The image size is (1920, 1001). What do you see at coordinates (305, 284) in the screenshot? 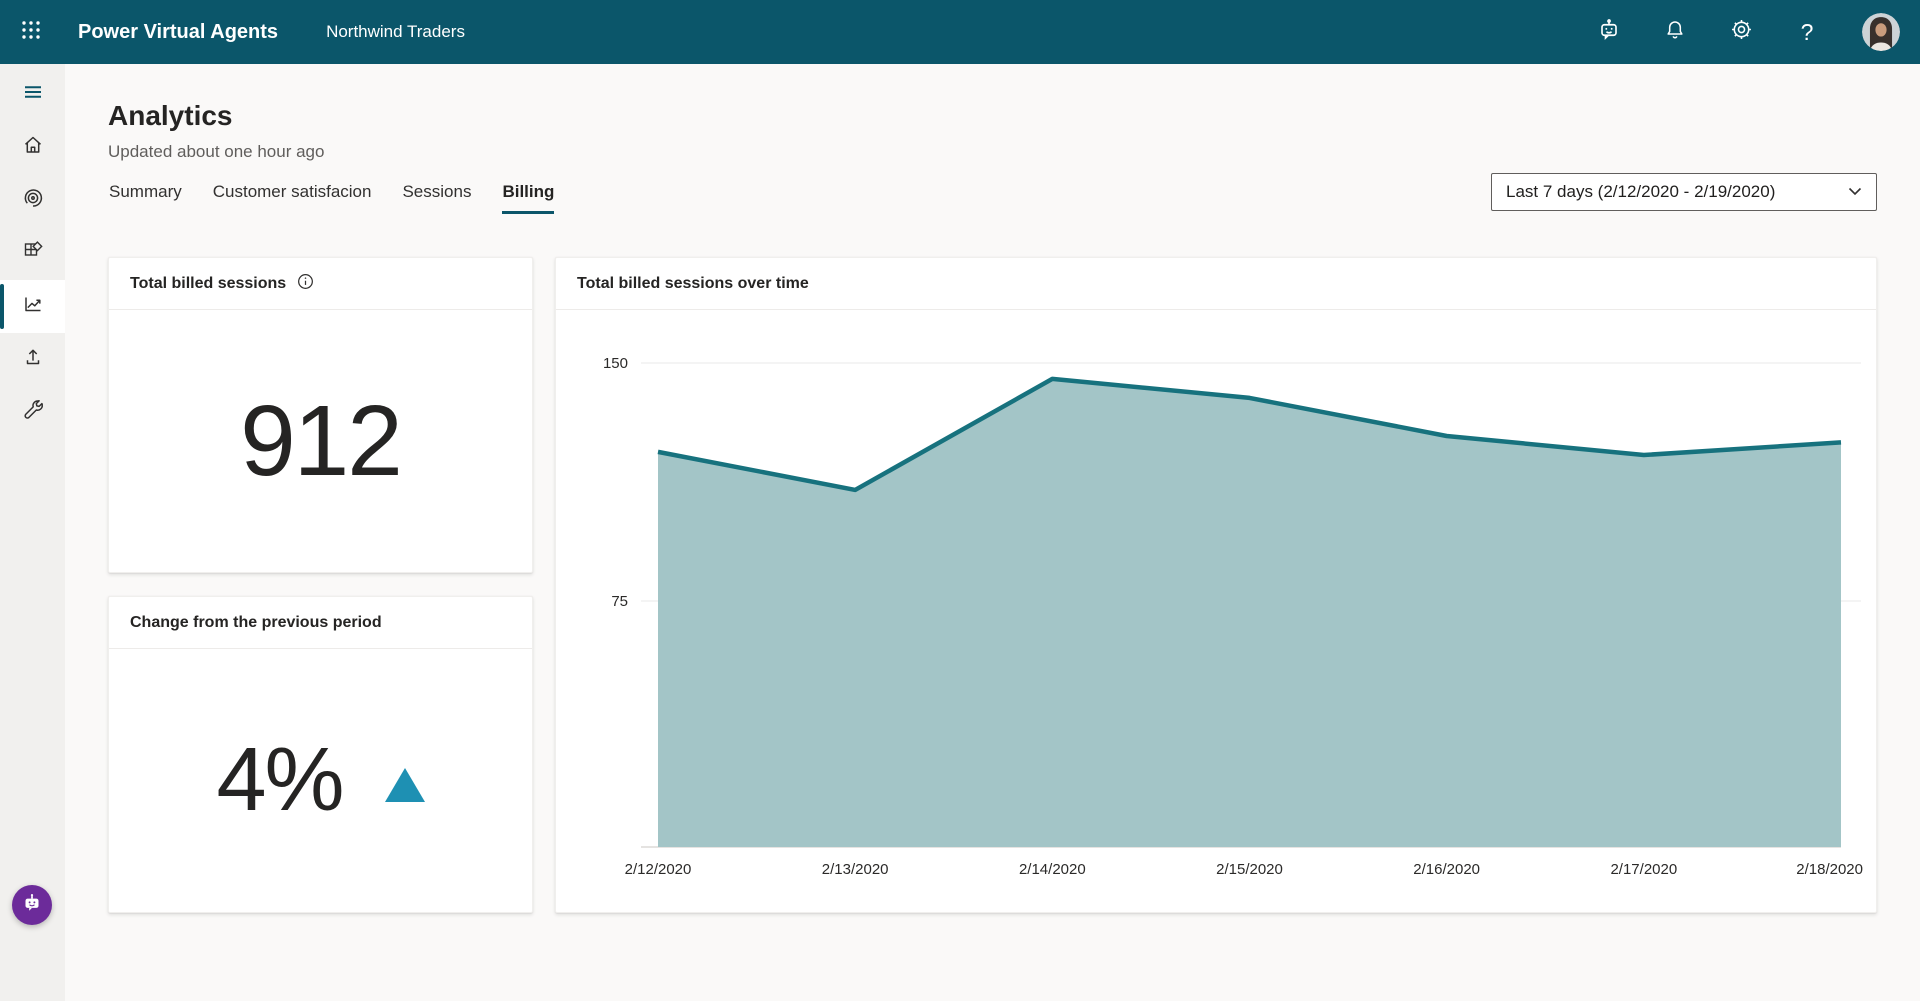
I see `info-icon` at bounding box center [305, 284].